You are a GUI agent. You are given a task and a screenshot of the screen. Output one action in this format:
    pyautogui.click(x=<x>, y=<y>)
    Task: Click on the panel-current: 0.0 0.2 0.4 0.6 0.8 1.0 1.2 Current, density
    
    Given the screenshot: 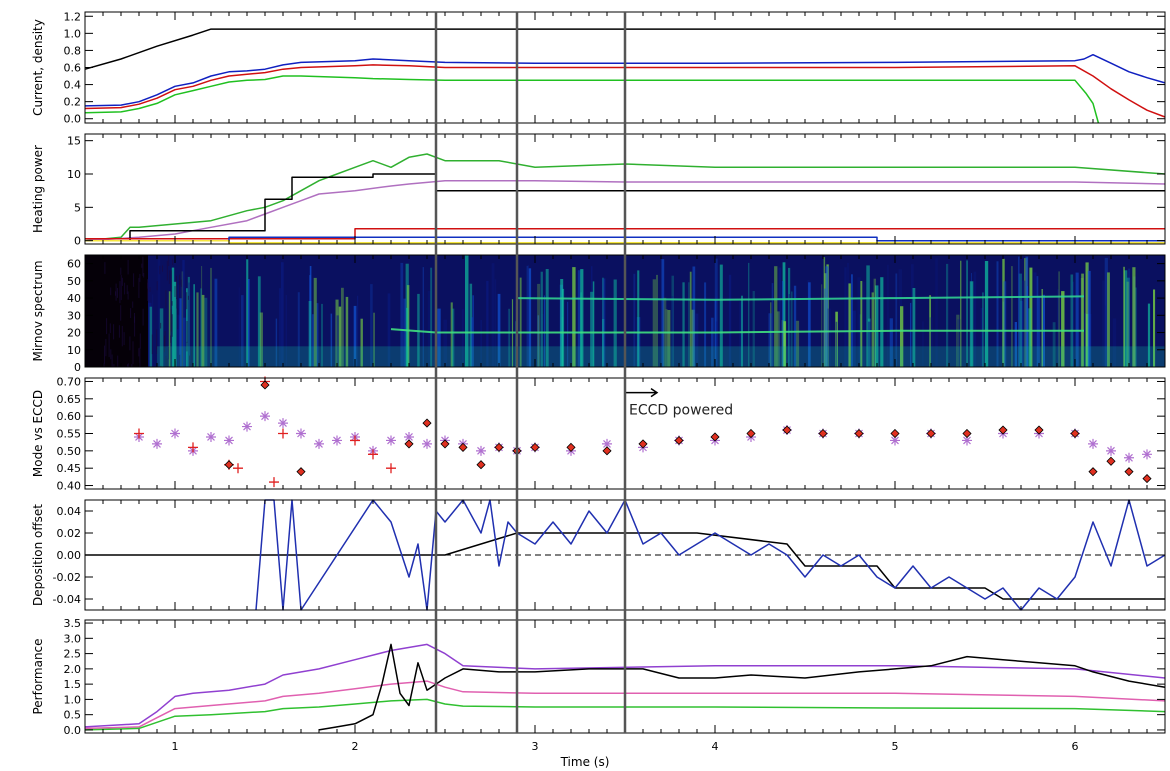 What is the action you would take?
    pyautogui.click(x=598, y=68)
    